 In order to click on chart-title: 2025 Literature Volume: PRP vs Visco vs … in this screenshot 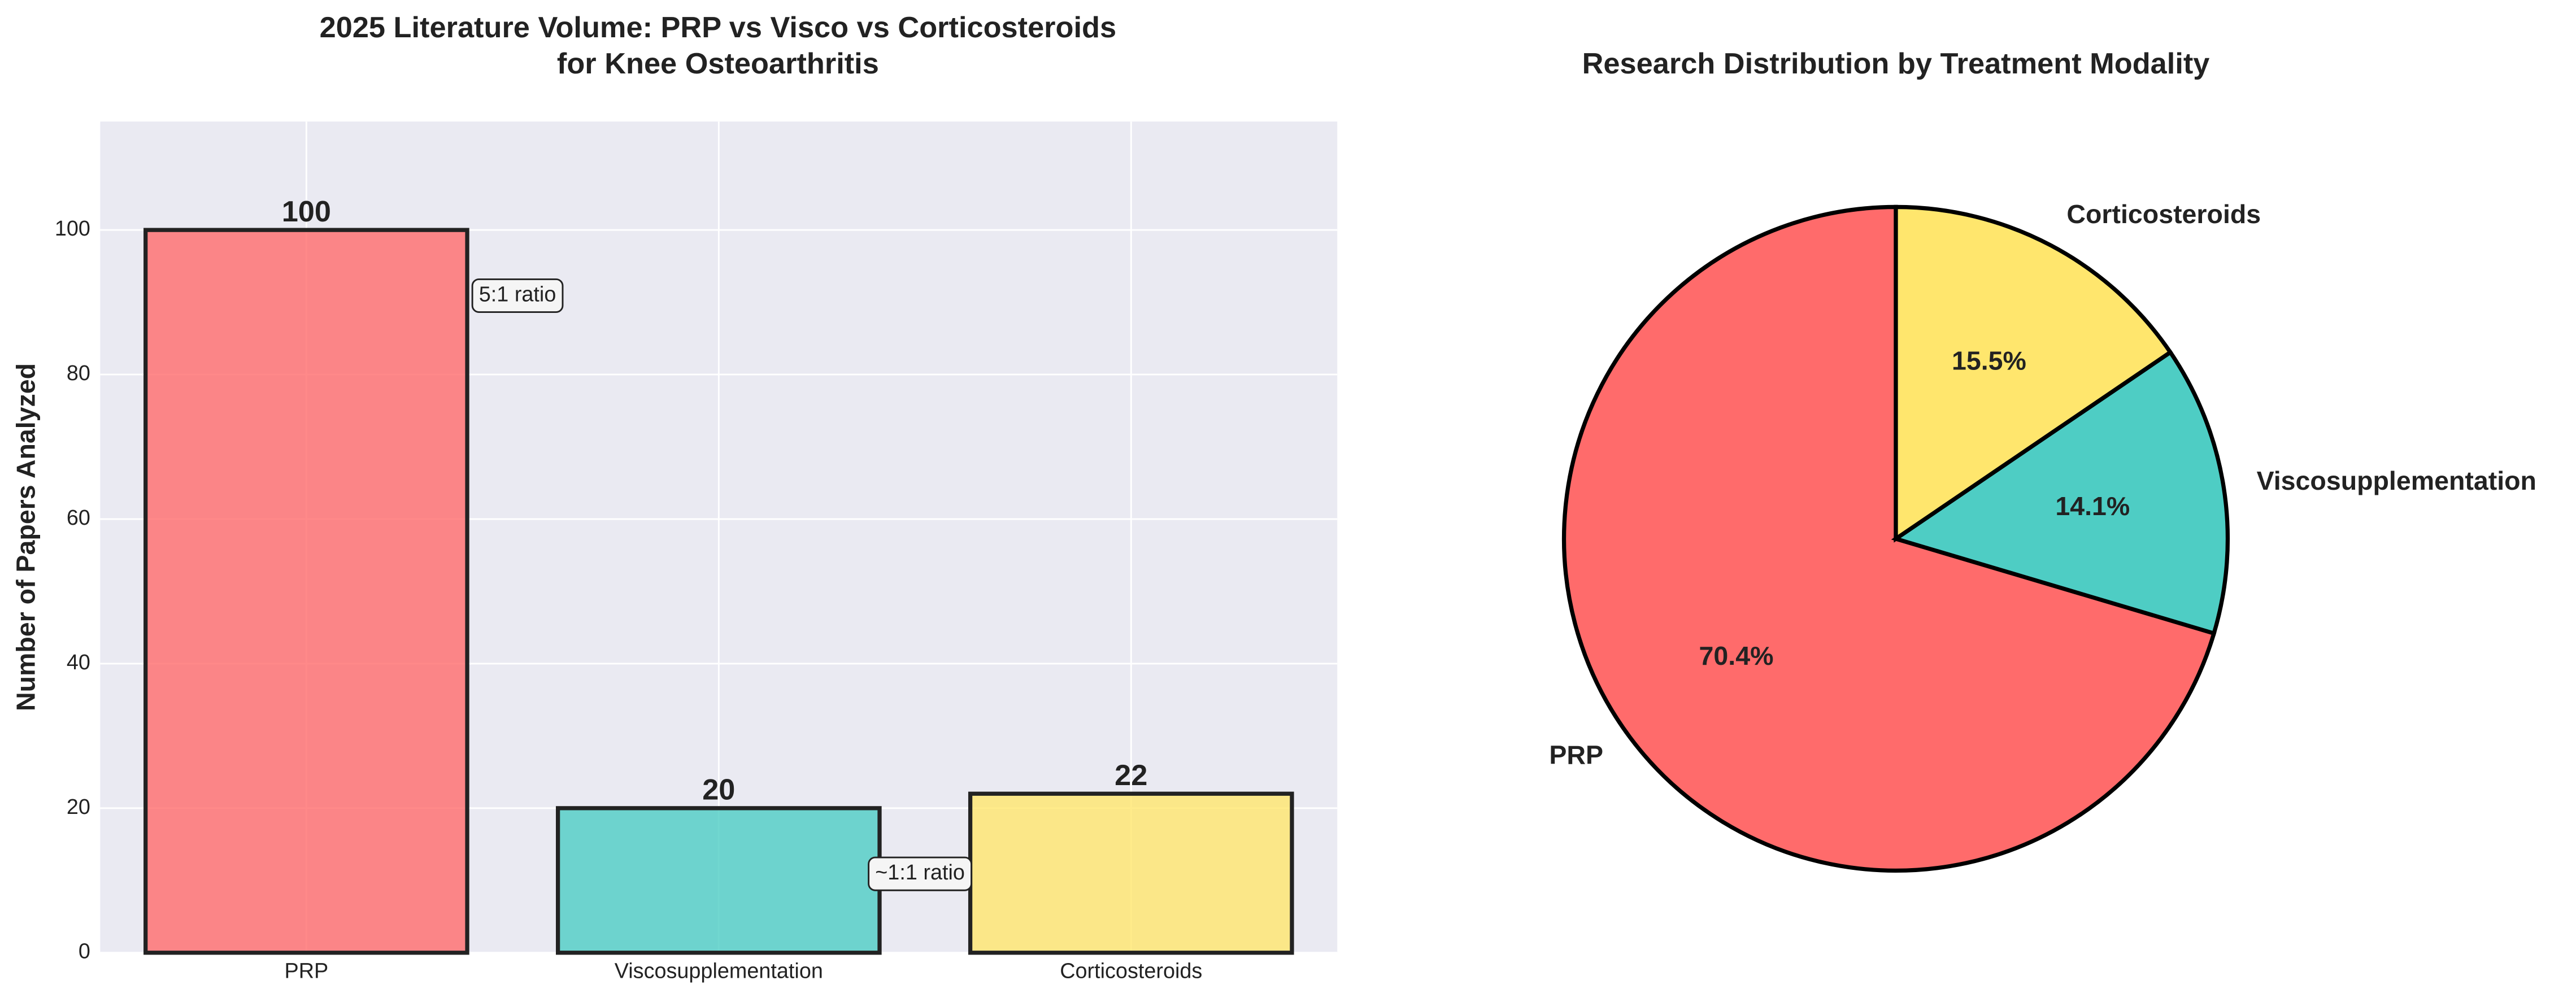, I will do `click(718, 27)`.